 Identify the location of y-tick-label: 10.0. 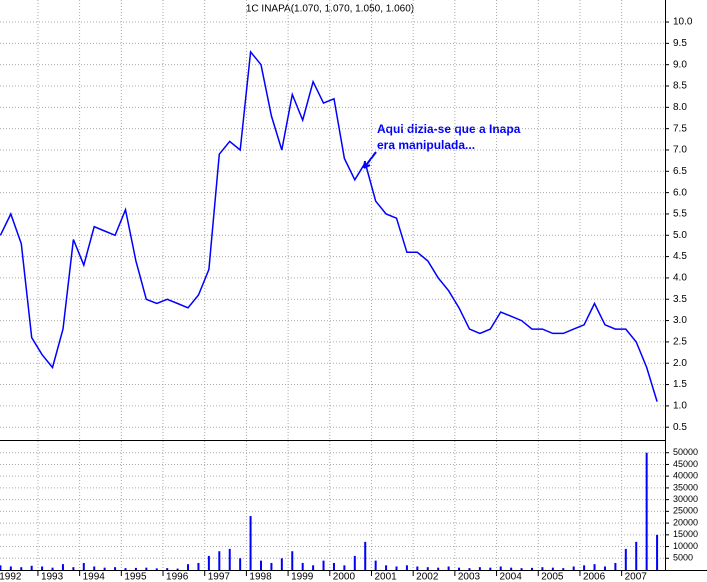
(683, 22).